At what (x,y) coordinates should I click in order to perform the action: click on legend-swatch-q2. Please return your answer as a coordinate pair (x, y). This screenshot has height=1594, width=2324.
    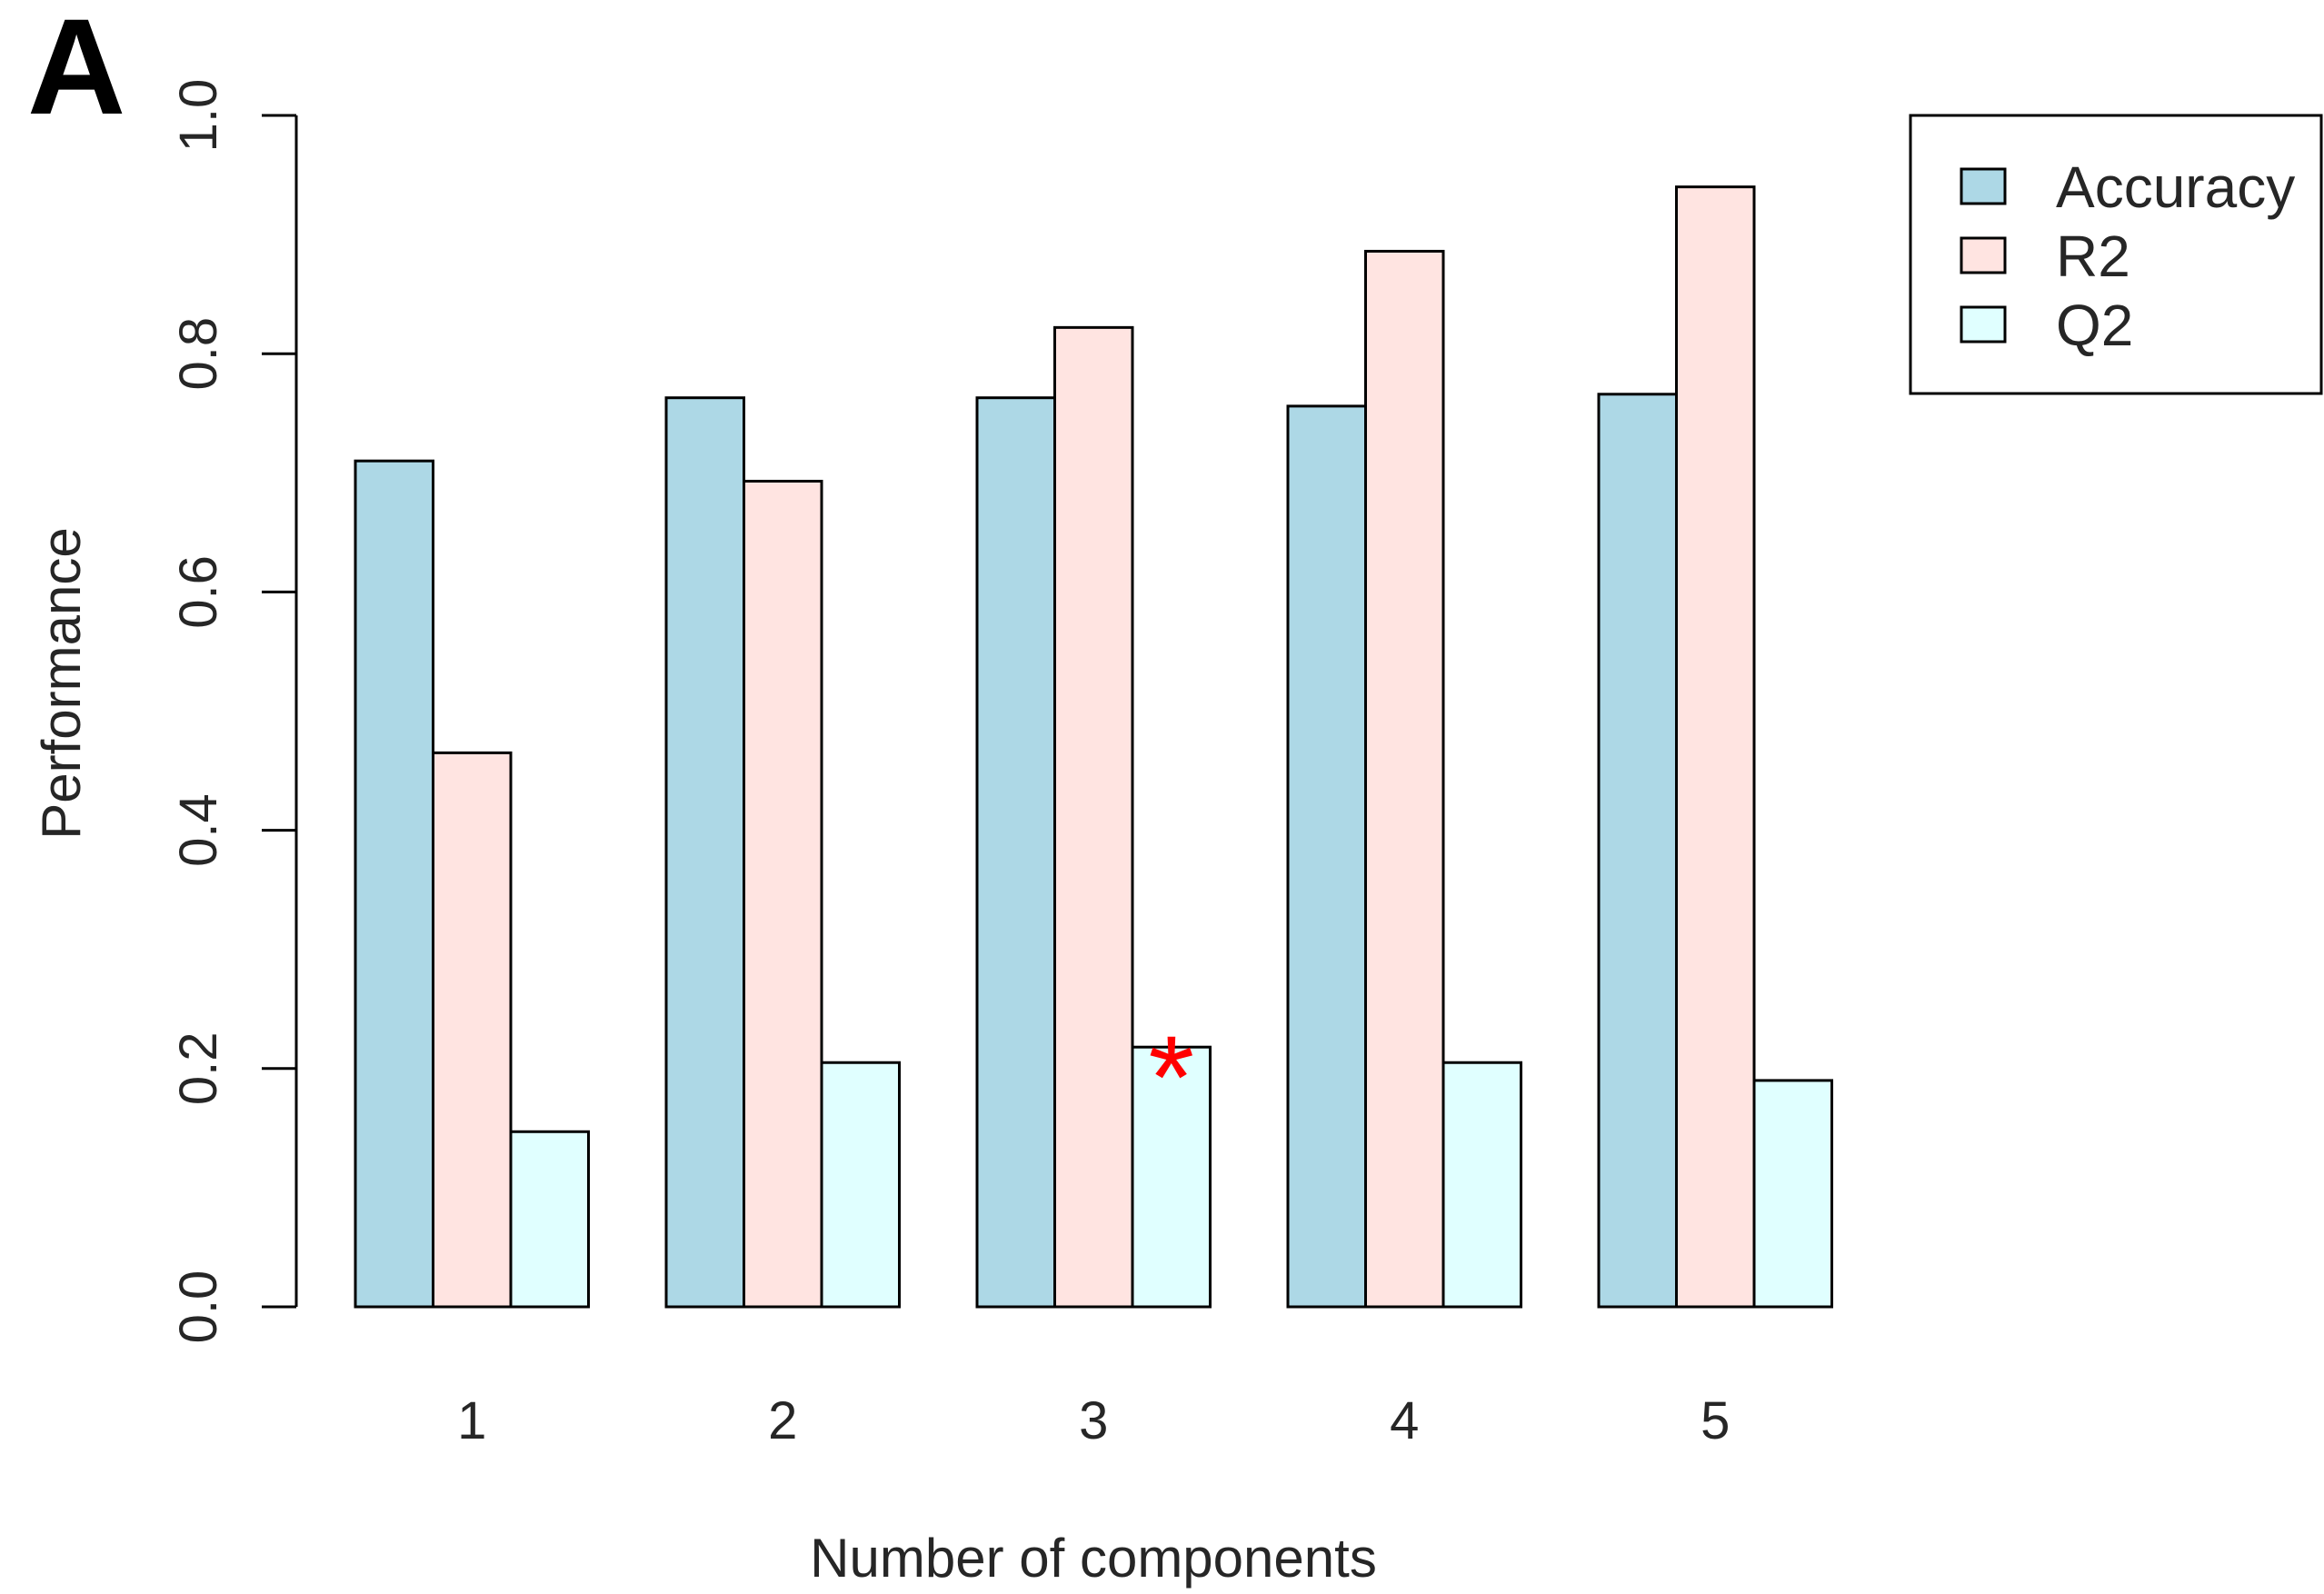
    Looking at the image, I should click on (1983, 324).